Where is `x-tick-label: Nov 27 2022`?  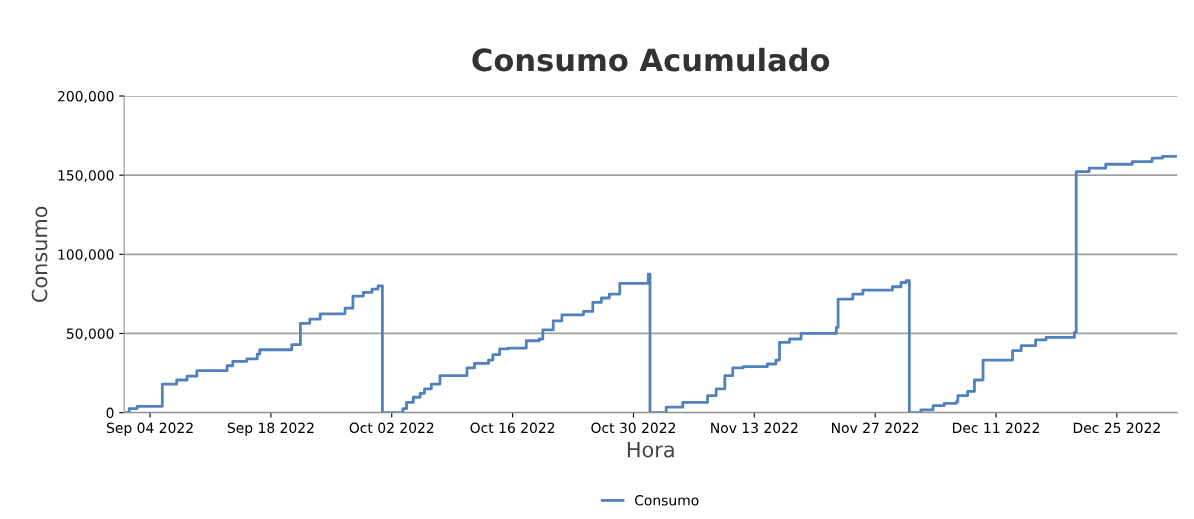 x-tick-label: Nov 27 2022 is located at coordinates (875, 428).